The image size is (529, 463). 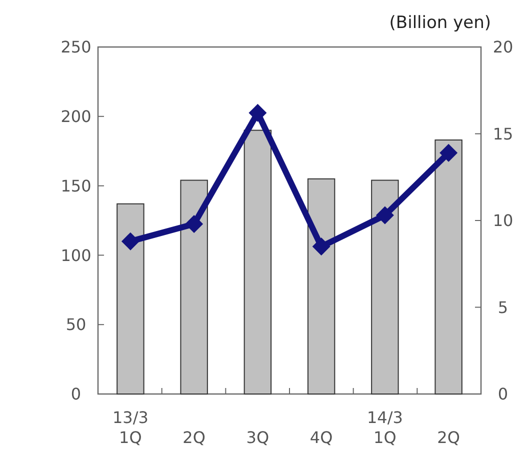 What do you see at coordinates (76, 255) in the screenshot?
I see `y-tick-label: 100` at bounding box center [76, 255].